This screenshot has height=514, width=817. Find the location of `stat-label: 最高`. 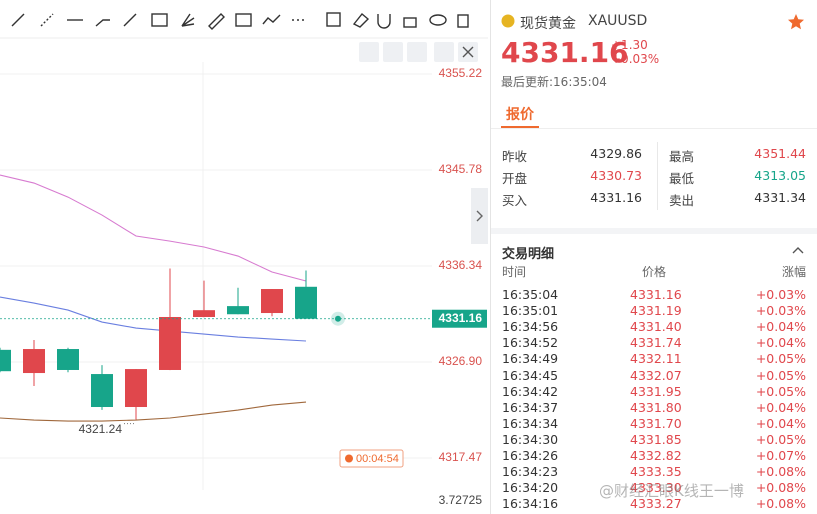

stat-label: 最高 is located at coordinates (682, 156).